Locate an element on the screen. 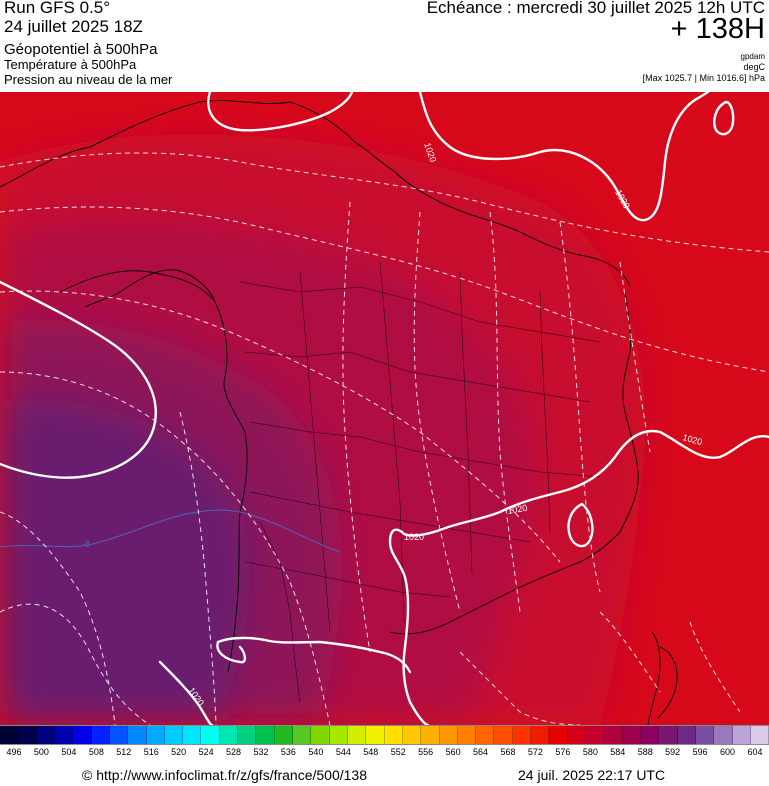 Image resolution: width=769 pixels, height=786 pixels. scale-label: 592 is located at coordinates (673, 752).